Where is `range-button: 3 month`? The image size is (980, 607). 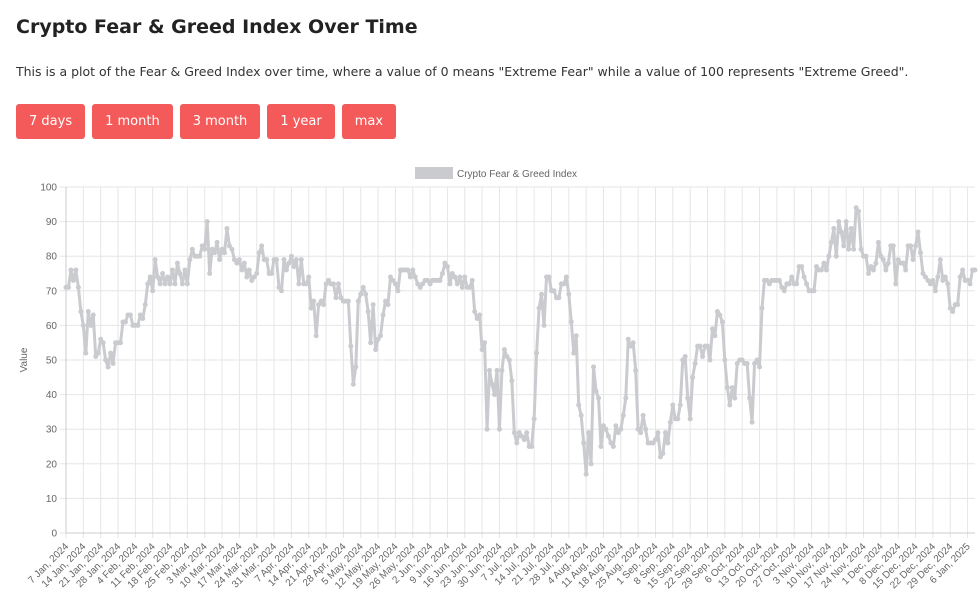
range-button: 3 month is located at coordinates (220, 121).